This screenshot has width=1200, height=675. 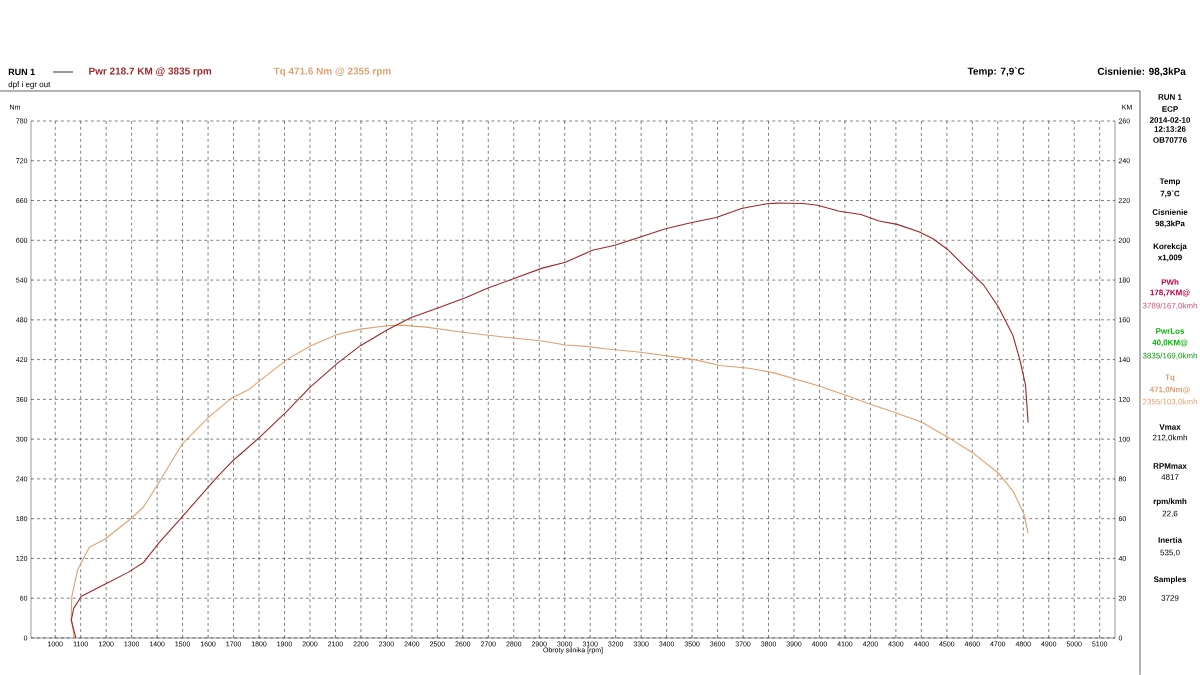 I want to click on text: RUN 1, so click(x=21, y=72).